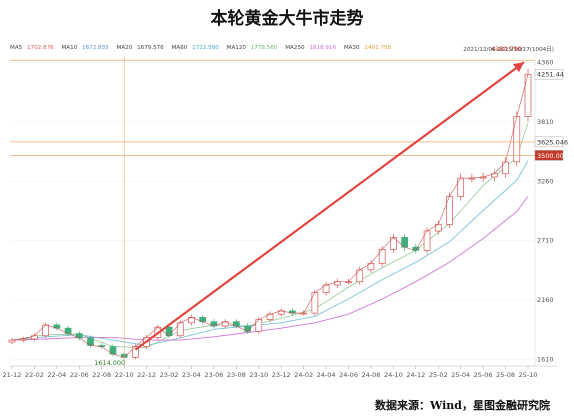 Image resolution: width=574 pixels, height=416 pixels. Describe the element at coordinates (124, 375) in the screenshot. I see `x-tick-label: 22-10` at that location.